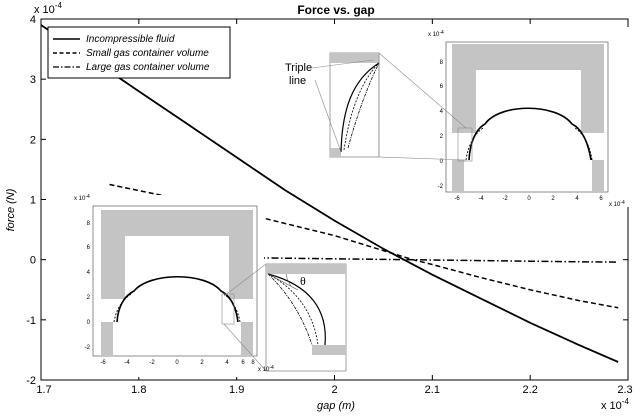 The height and width of the screenshot is (418, 641). I want to click on inset-tr-xtick: 0, so click(529, 199).